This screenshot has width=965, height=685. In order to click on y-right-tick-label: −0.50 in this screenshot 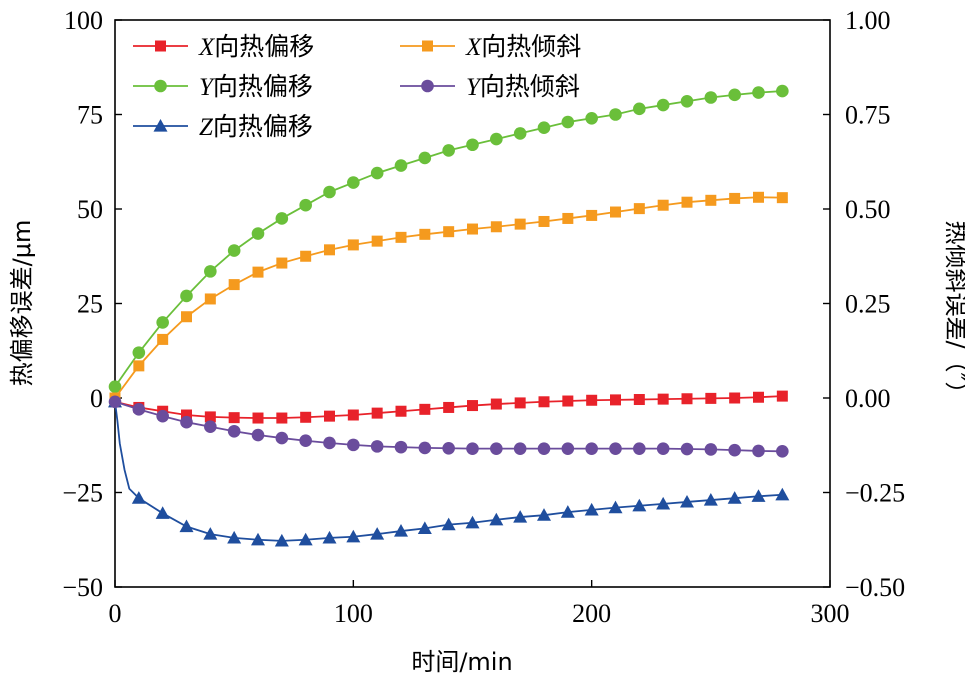, I will do `click(875, 587)`.